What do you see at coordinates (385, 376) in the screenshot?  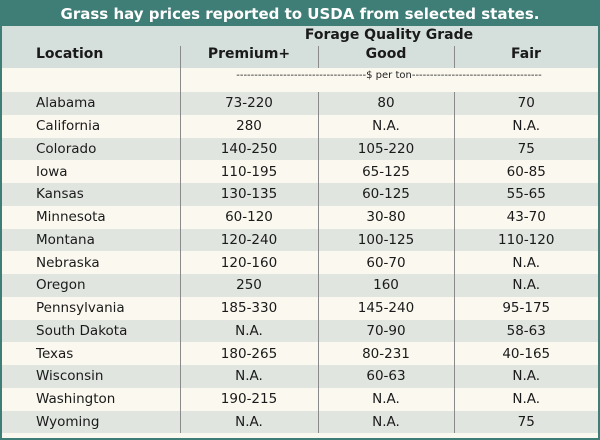 I see `good-price-cell: 60-63` at bounding box center [385, 376].